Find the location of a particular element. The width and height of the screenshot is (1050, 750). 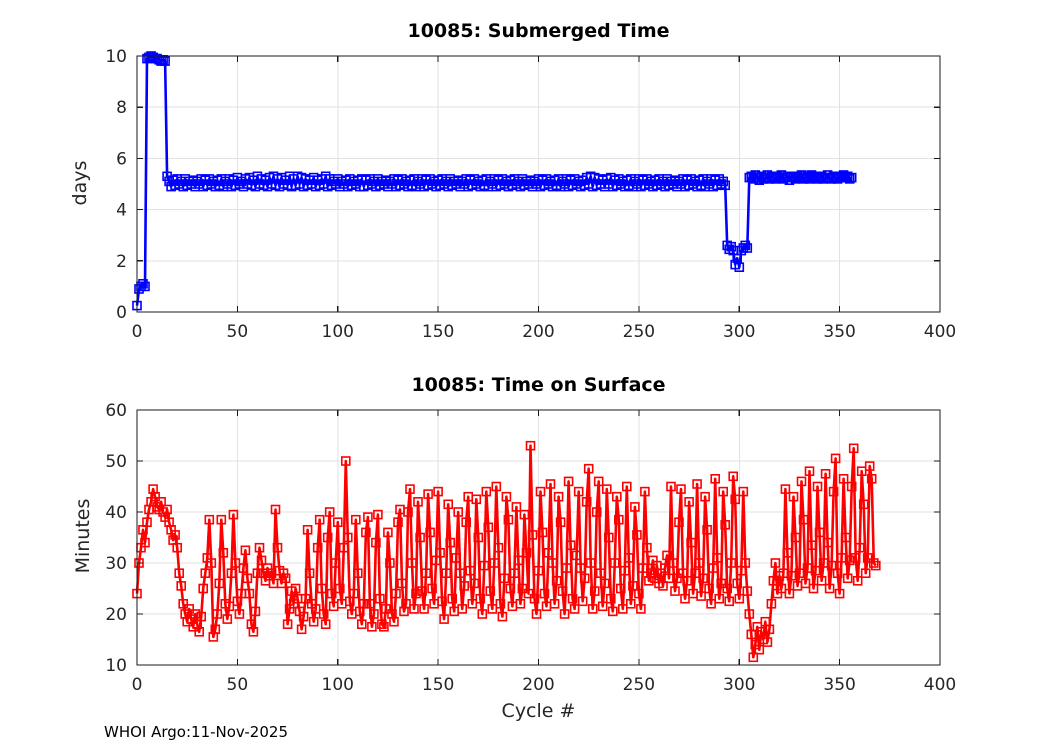

x-tick-label: 100 is located at coordinates (338, 332).